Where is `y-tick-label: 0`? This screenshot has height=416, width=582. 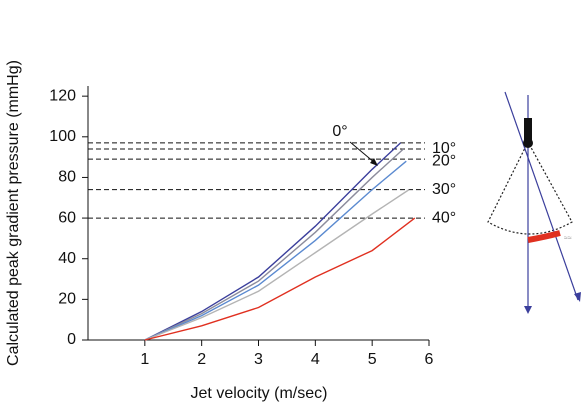 y-tick-label: 0 is located at coordinates (71, 339).